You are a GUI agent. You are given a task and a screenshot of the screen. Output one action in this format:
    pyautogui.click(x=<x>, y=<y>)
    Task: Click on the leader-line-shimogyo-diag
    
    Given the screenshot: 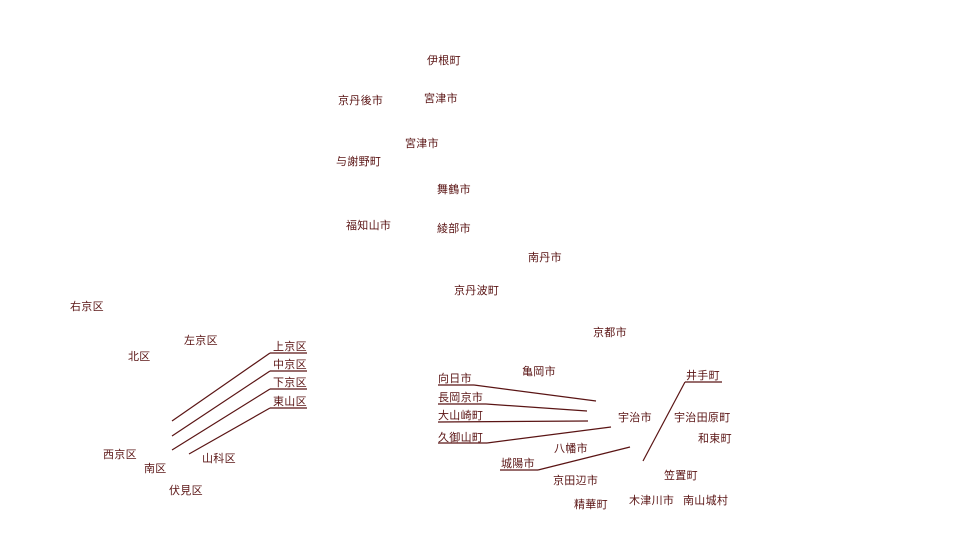 What is the action you would take?
    pyautogui.click(x=221, y=419)
    